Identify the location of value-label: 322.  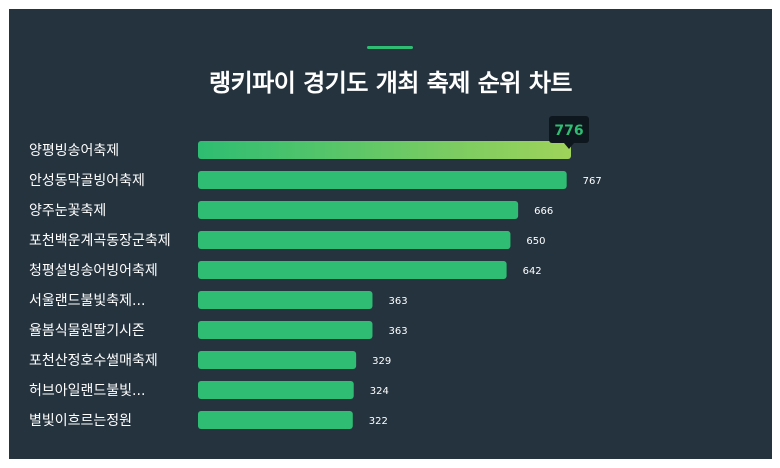
(378, 421).